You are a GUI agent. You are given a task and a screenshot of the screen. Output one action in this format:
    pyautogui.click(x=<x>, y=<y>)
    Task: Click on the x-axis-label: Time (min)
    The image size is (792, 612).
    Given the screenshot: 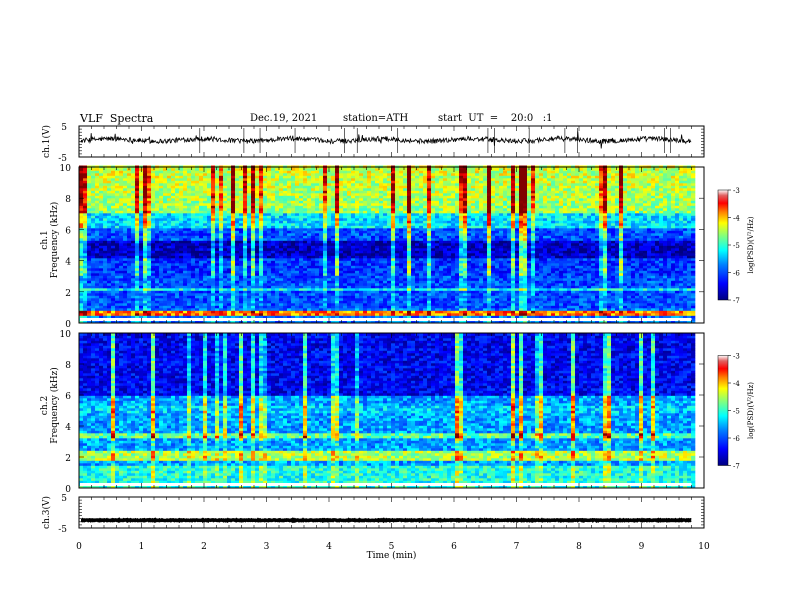 What is the action you would take?
    pyautogui.click(x=392, y=555)
    